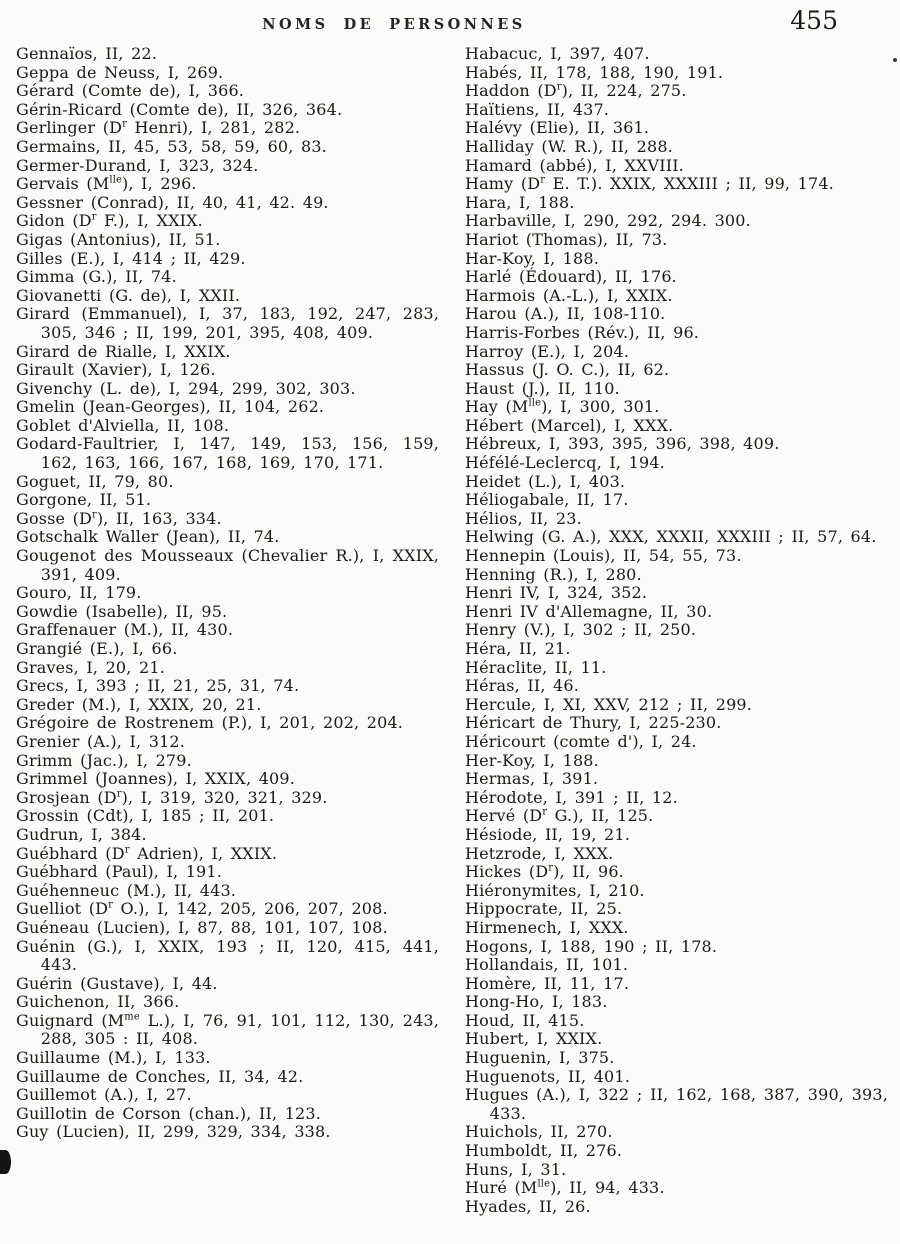 Image resolution: width=900 pixels, height=1244 pixels. What do you see at coordinates (158, 686) in the screenshot?
I see `index-entry: Grecs, I, 393 ; II, 21, 25, 31, 74.` at bounding box center [158, 686].